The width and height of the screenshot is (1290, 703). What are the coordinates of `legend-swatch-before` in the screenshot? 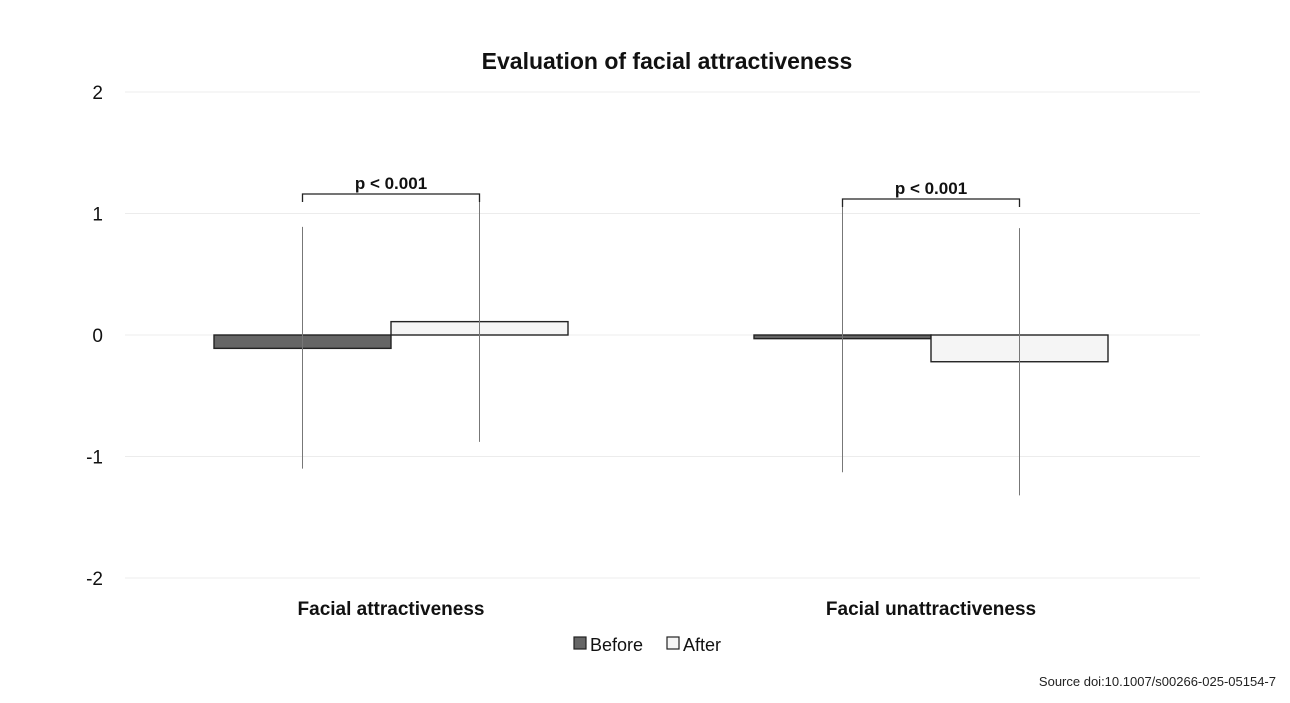 It's located at (580, 643).